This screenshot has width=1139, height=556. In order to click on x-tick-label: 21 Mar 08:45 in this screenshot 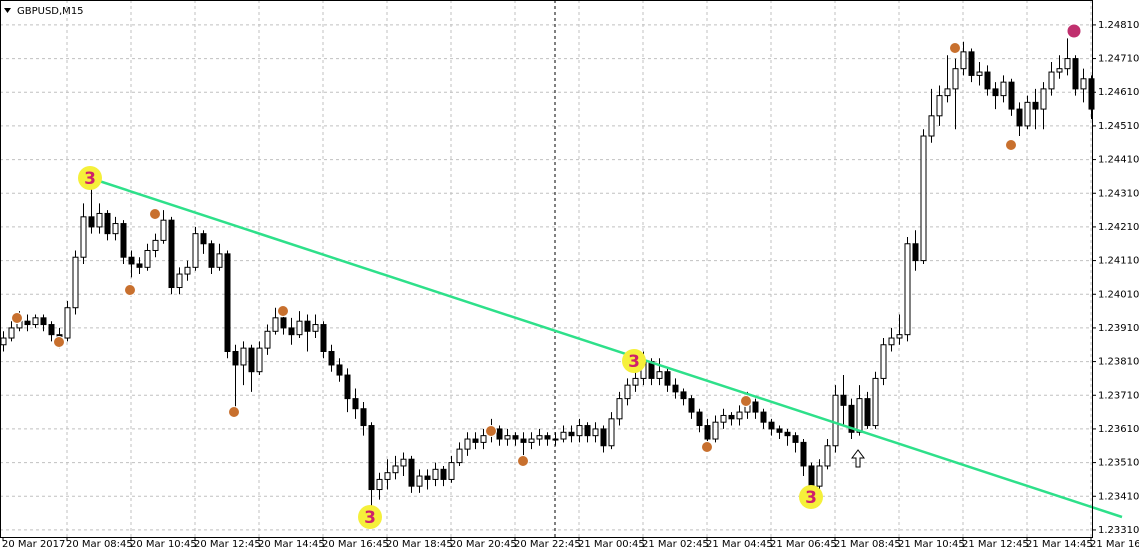, I will do `click(867, 544)`.